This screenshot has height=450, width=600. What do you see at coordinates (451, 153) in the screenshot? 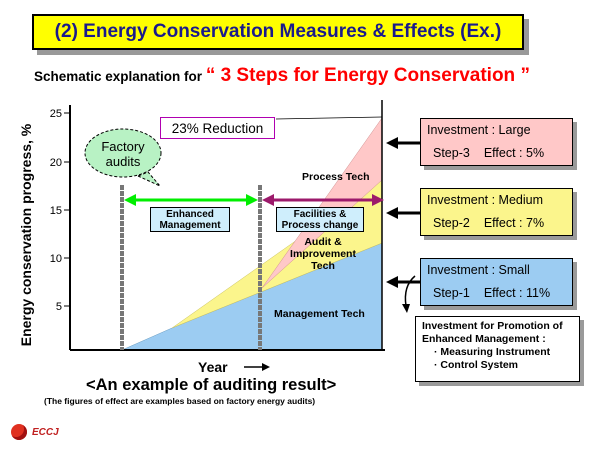
I see `step-3-label: Step-3` at bounding box center [451, 153].